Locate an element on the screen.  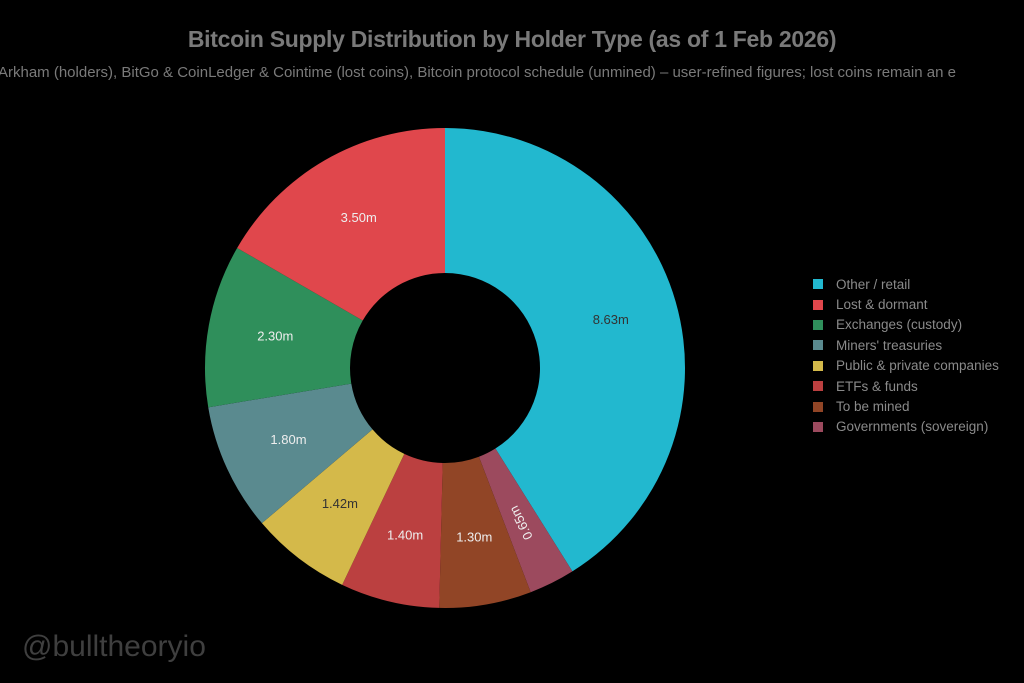
slice-lost-dormant is located at coordinates (341, 224).